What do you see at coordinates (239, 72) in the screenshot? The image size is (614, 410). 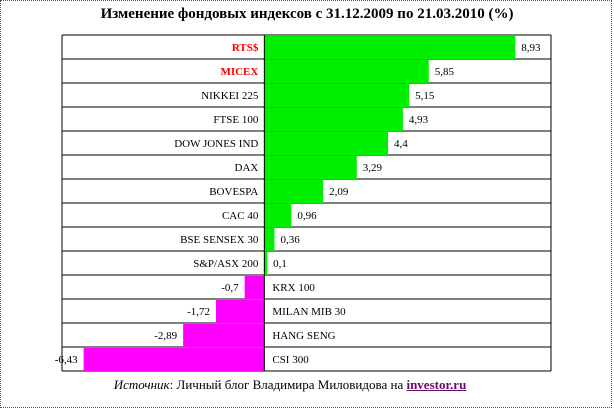 I see `category-label: MICEX` at bounding box center [239, 72].